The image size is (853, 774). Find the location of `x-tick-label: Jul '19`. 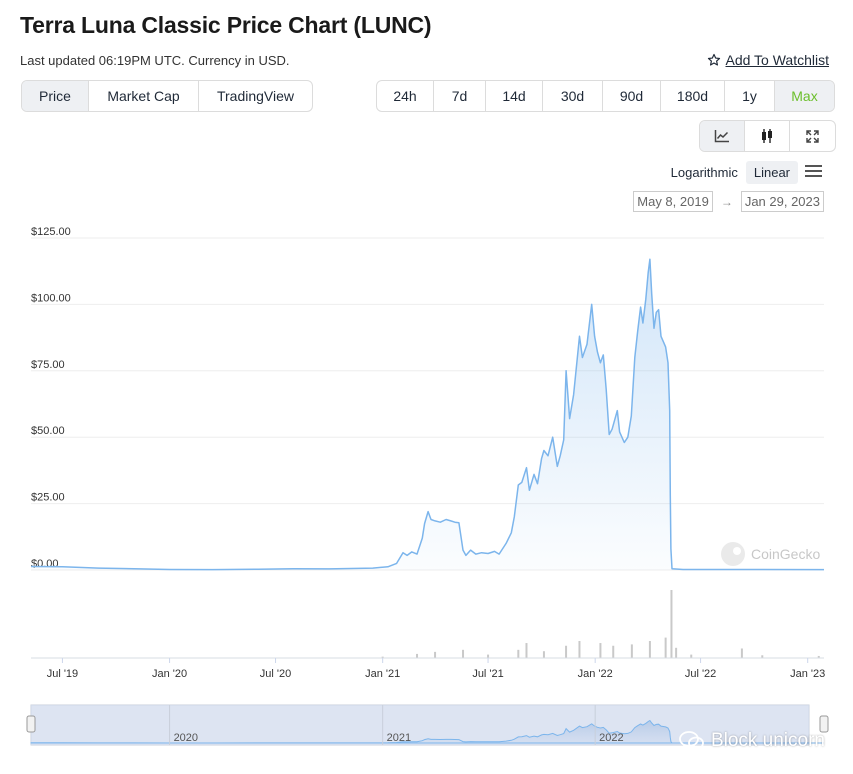

x-tick-label: Jul '19 is located at coordinates (62, 674).